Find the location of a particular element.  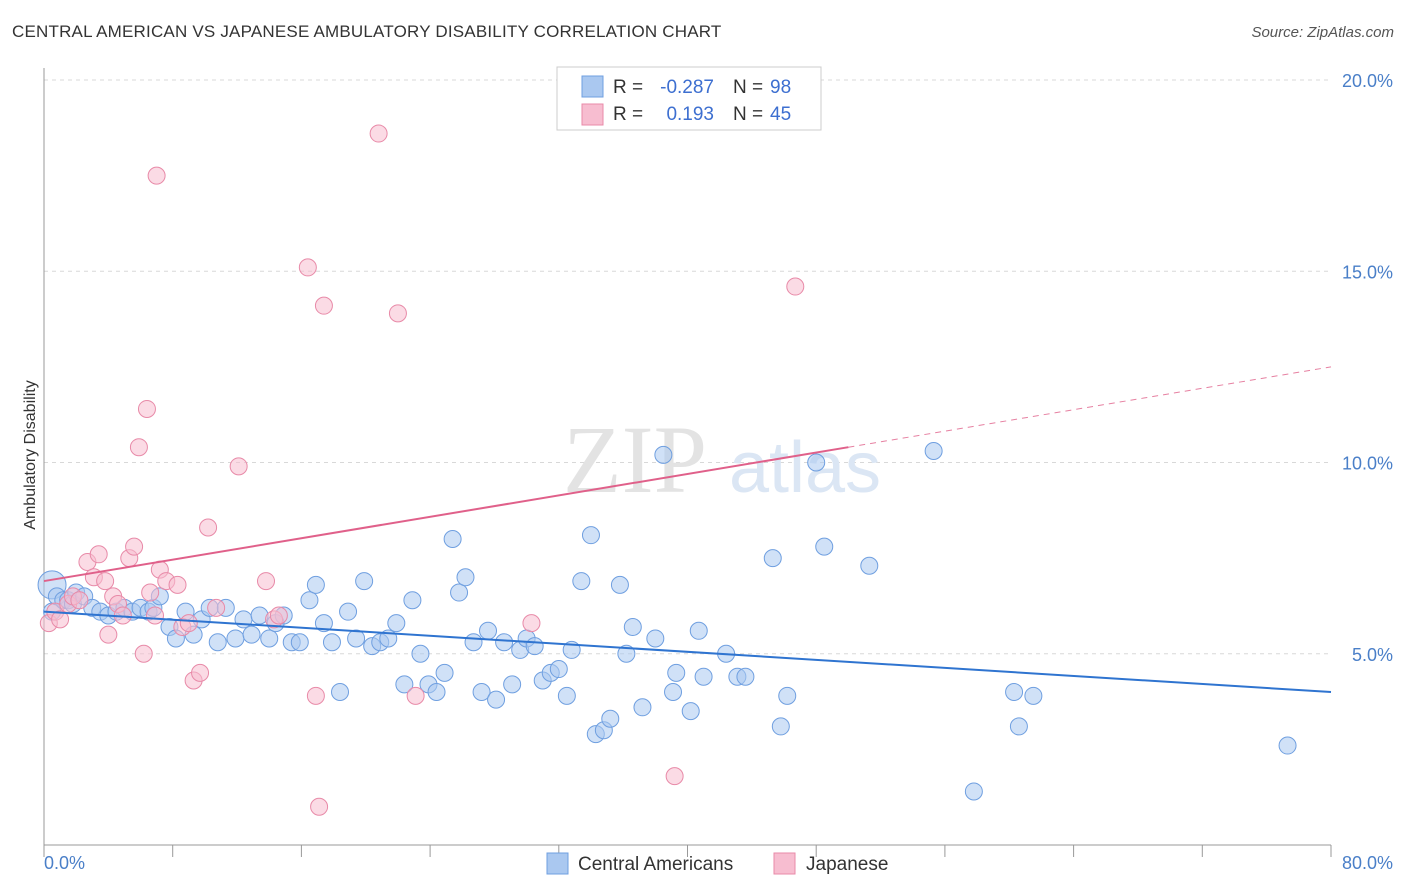

y-tick-label: 10.0% is located at coordinates (1367, 464).